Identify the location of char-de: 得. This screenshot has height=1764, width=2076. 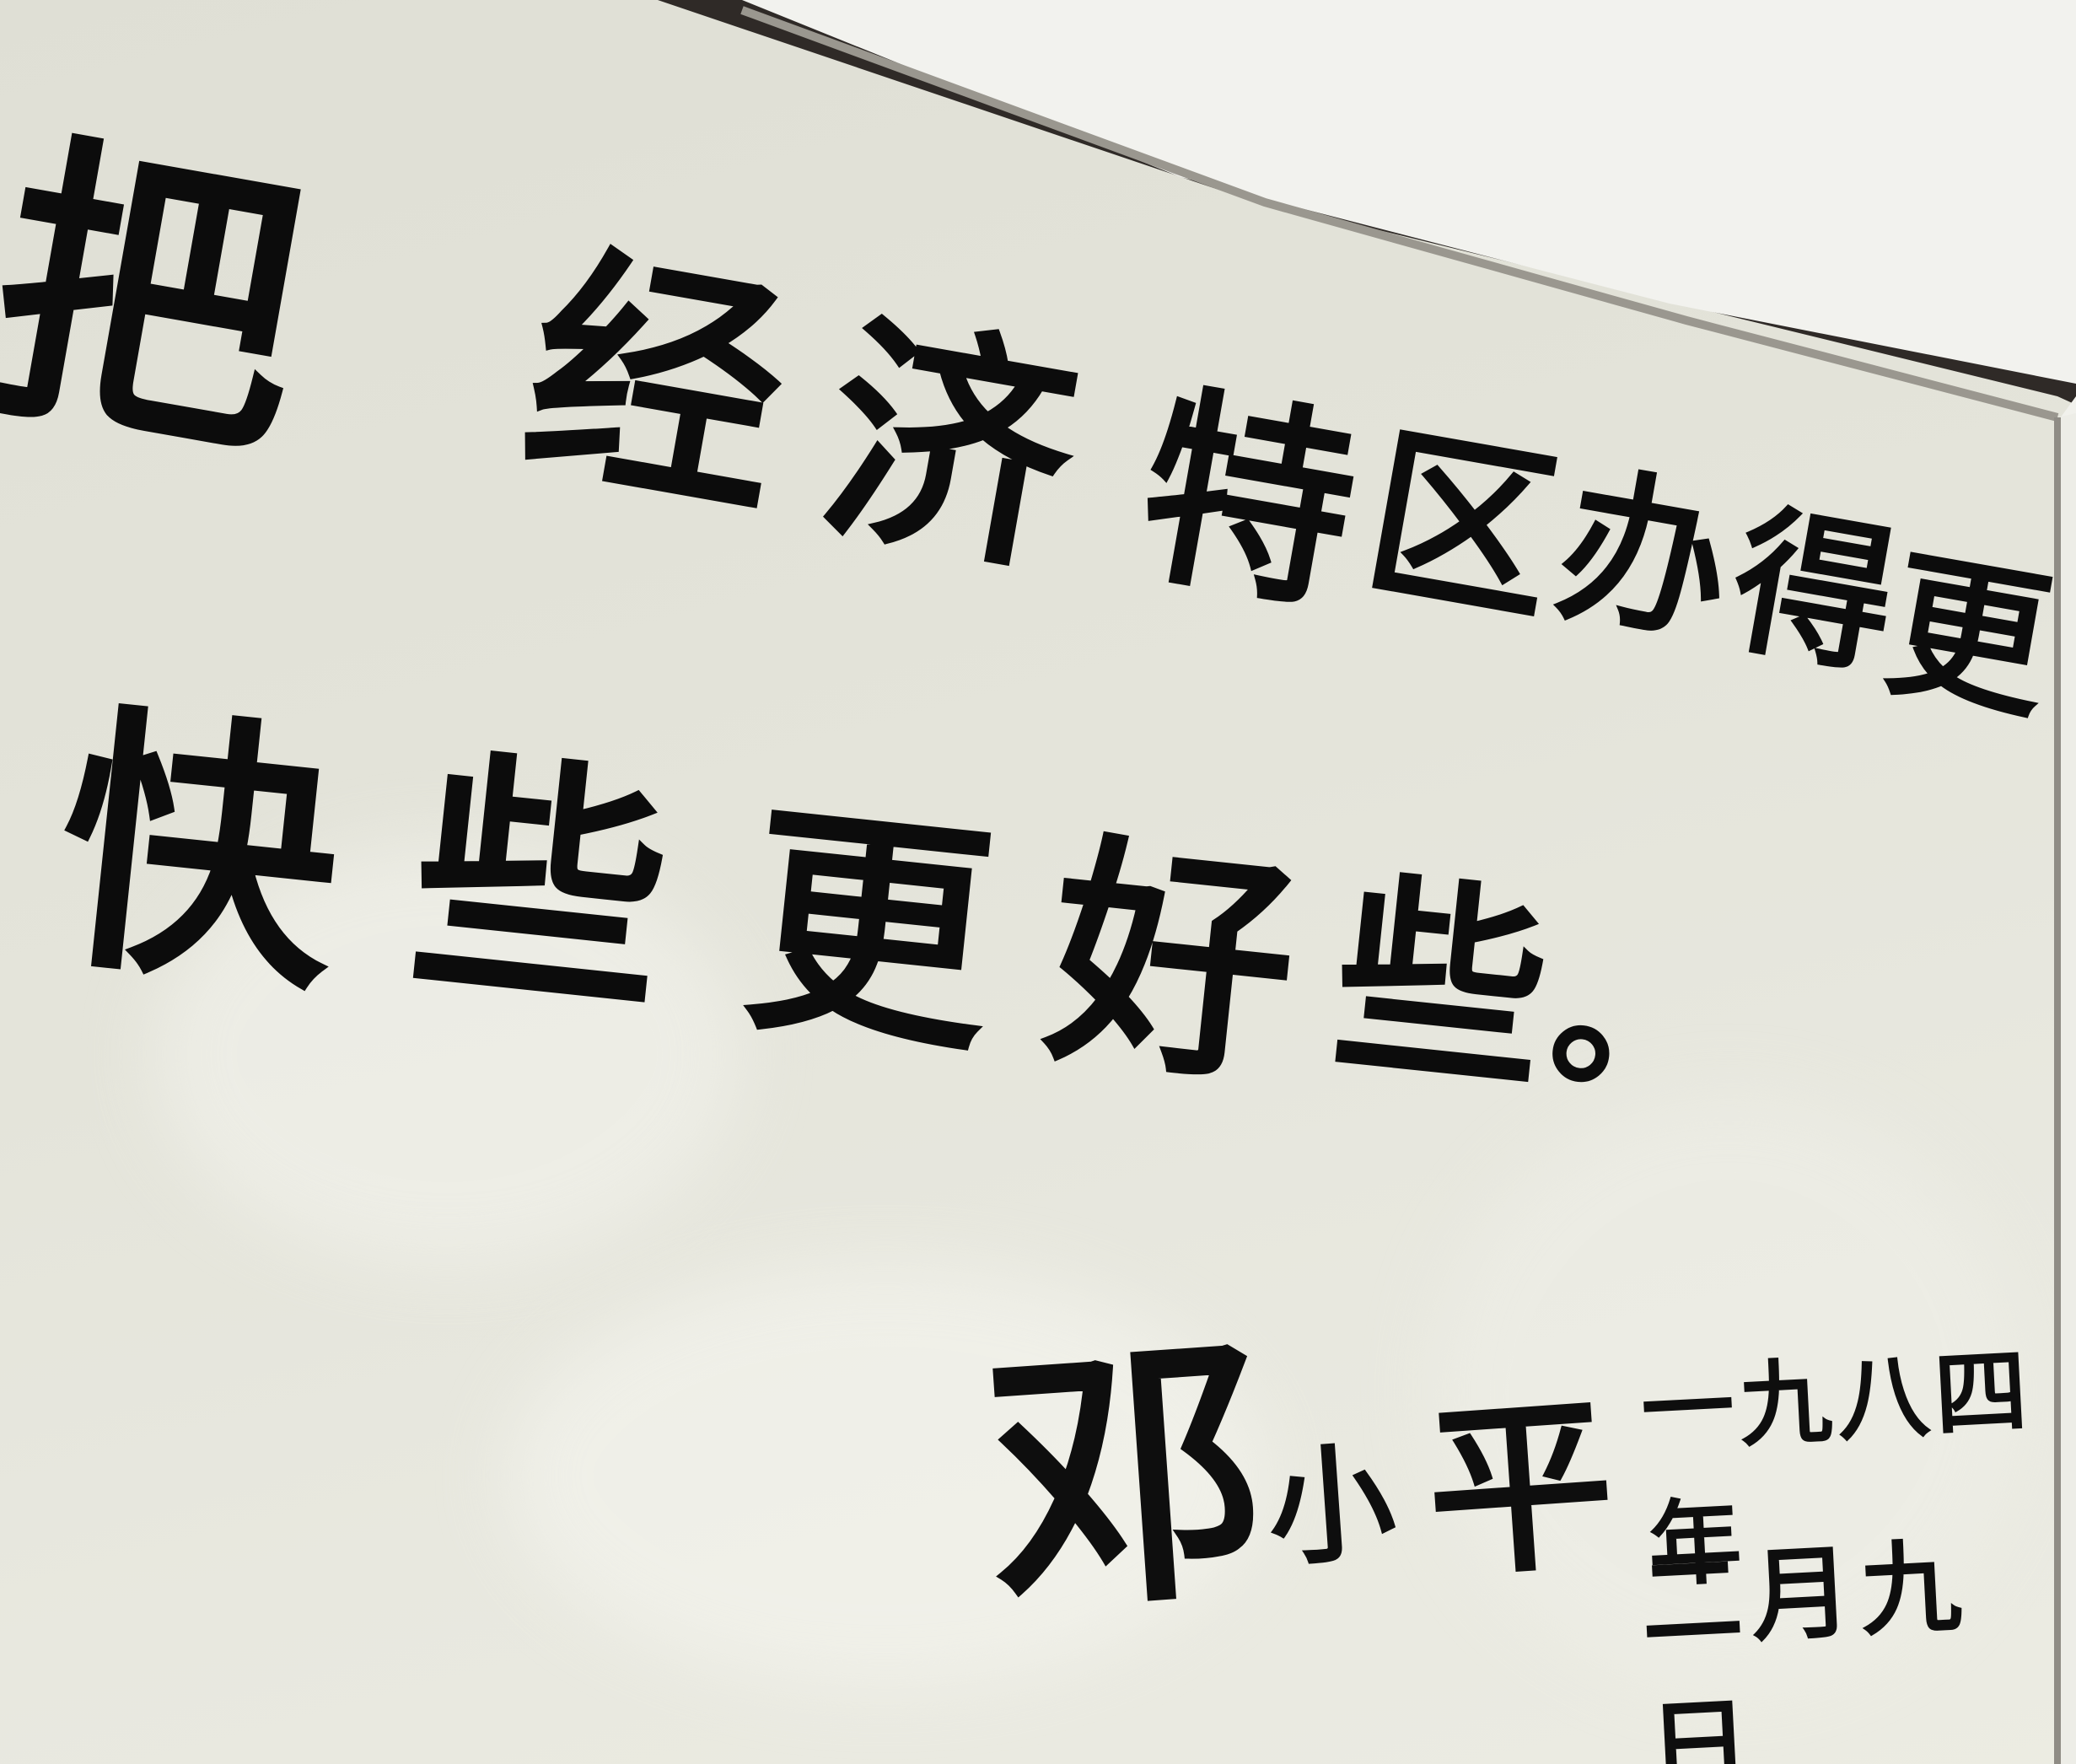
(1814, 591).